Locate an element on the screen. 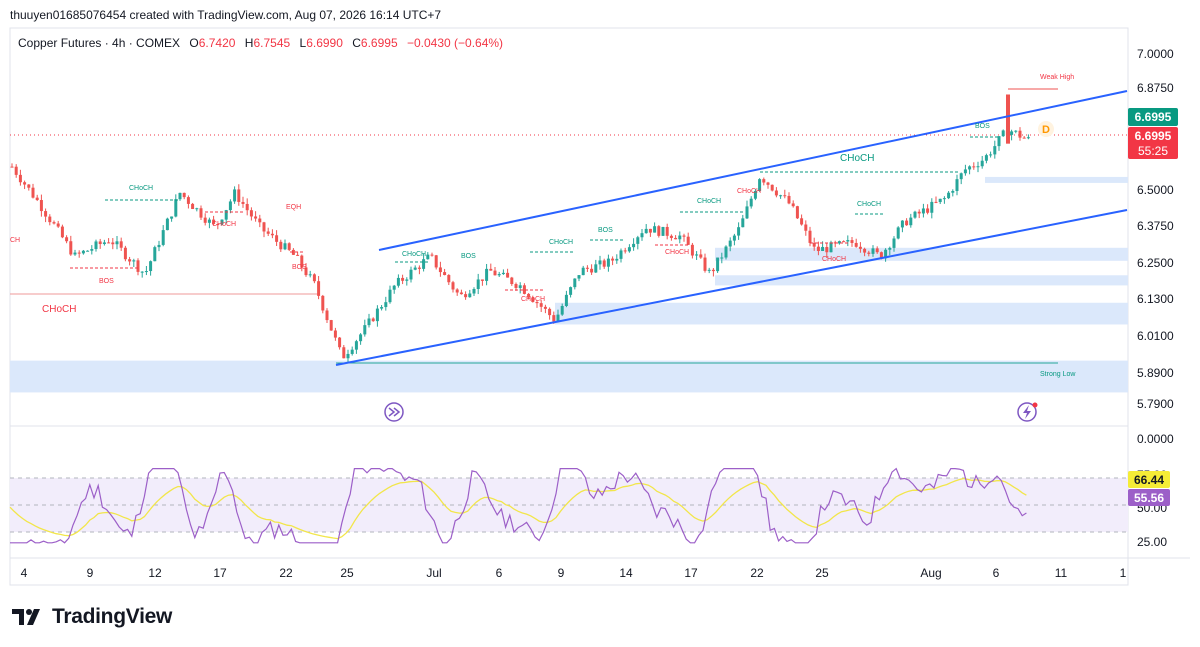 Image resolution: width=1200 pixels, height=647 pixels. rsi-value-tag is located at coordinates (1149, 497).